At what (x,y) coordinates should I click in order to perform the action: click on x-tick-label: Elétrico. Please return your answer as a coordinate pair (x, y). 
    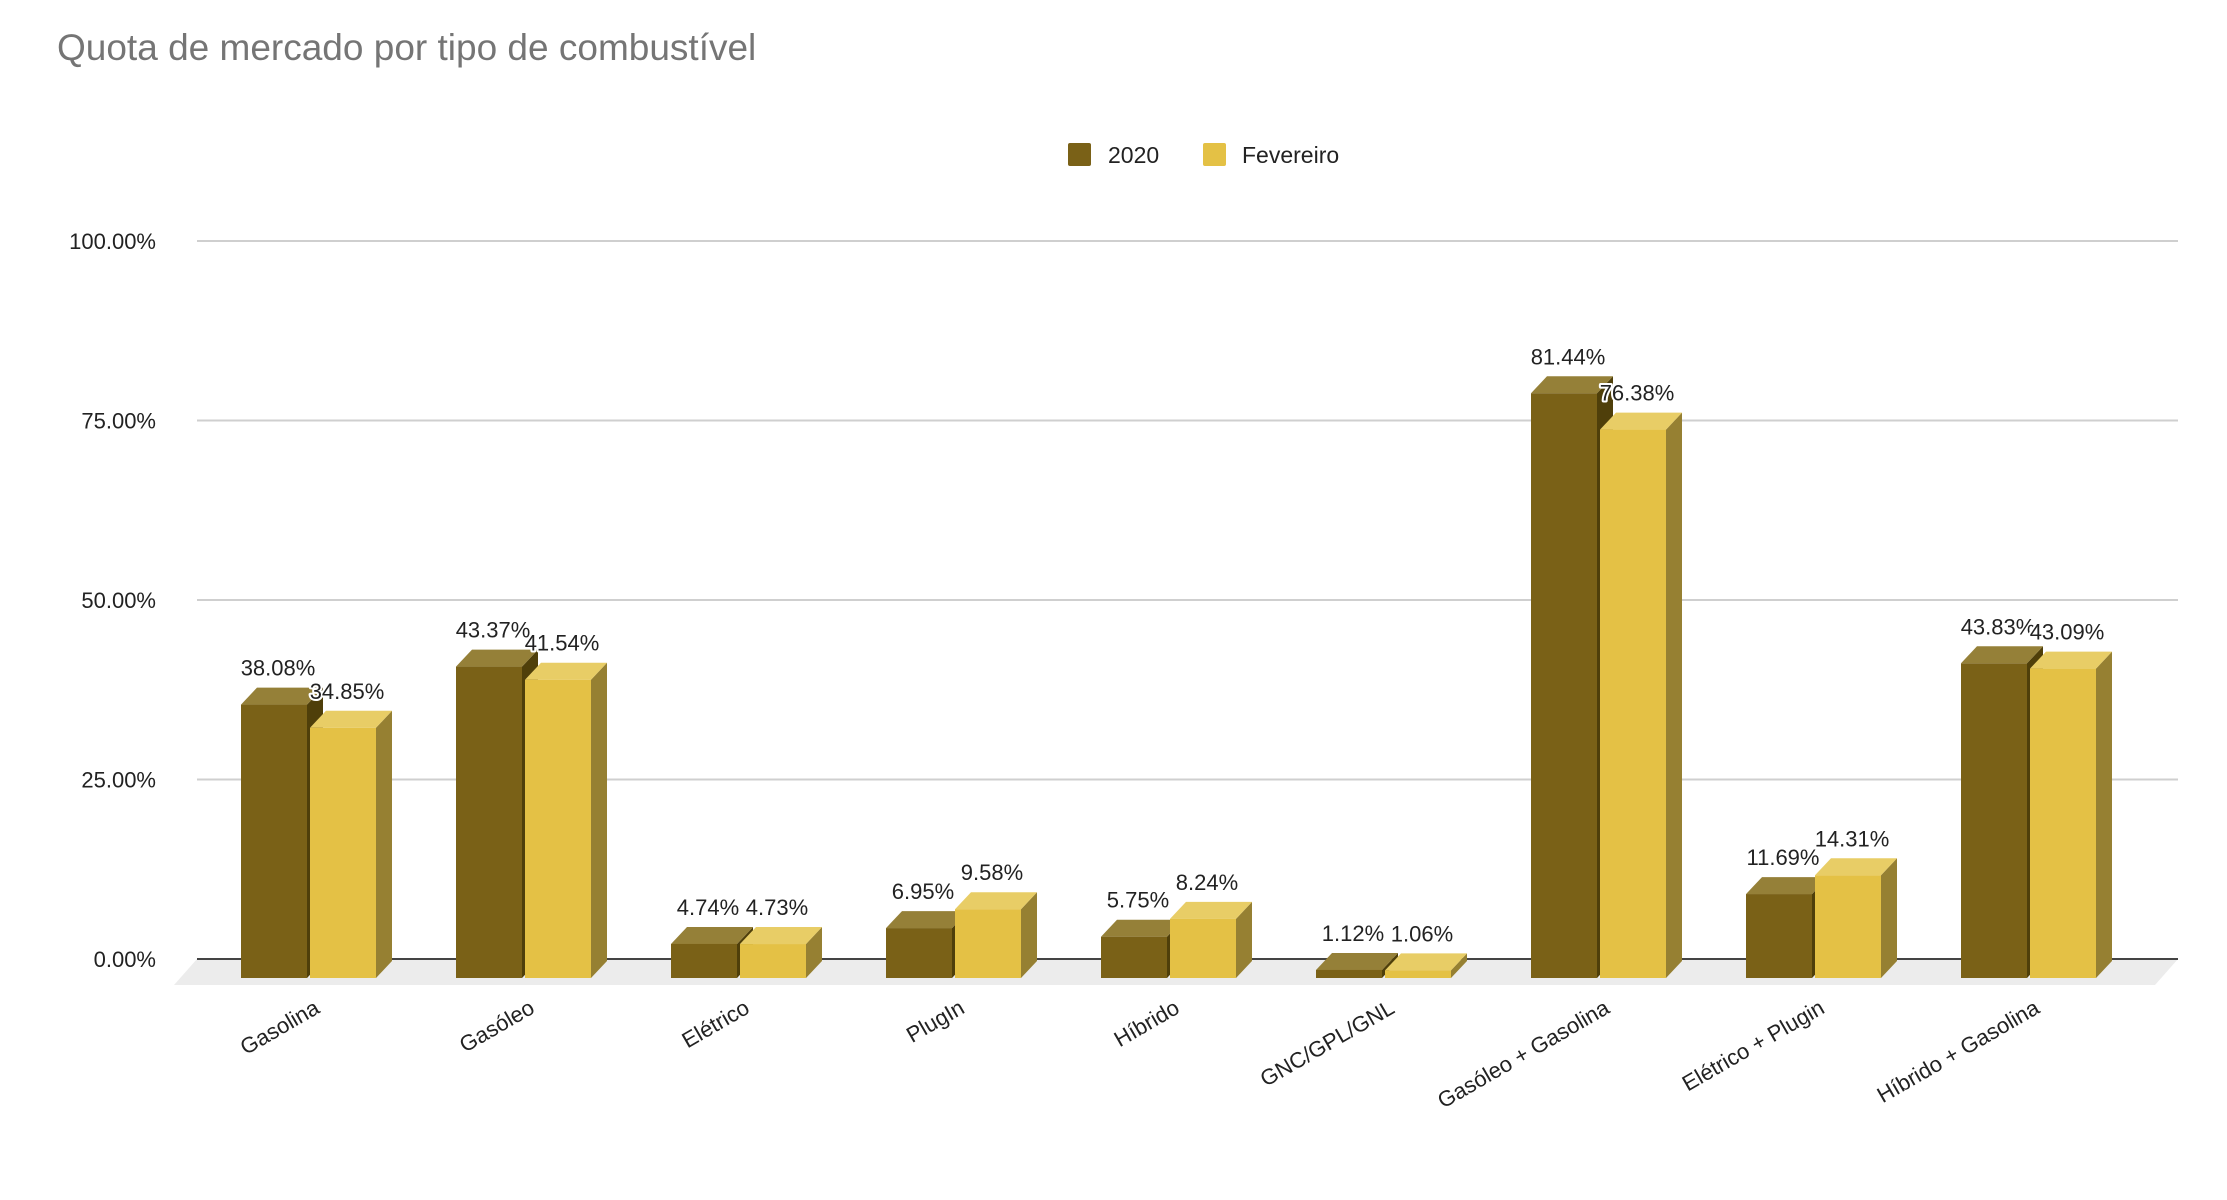
    Looking at the image, I should click on (715, 1024).